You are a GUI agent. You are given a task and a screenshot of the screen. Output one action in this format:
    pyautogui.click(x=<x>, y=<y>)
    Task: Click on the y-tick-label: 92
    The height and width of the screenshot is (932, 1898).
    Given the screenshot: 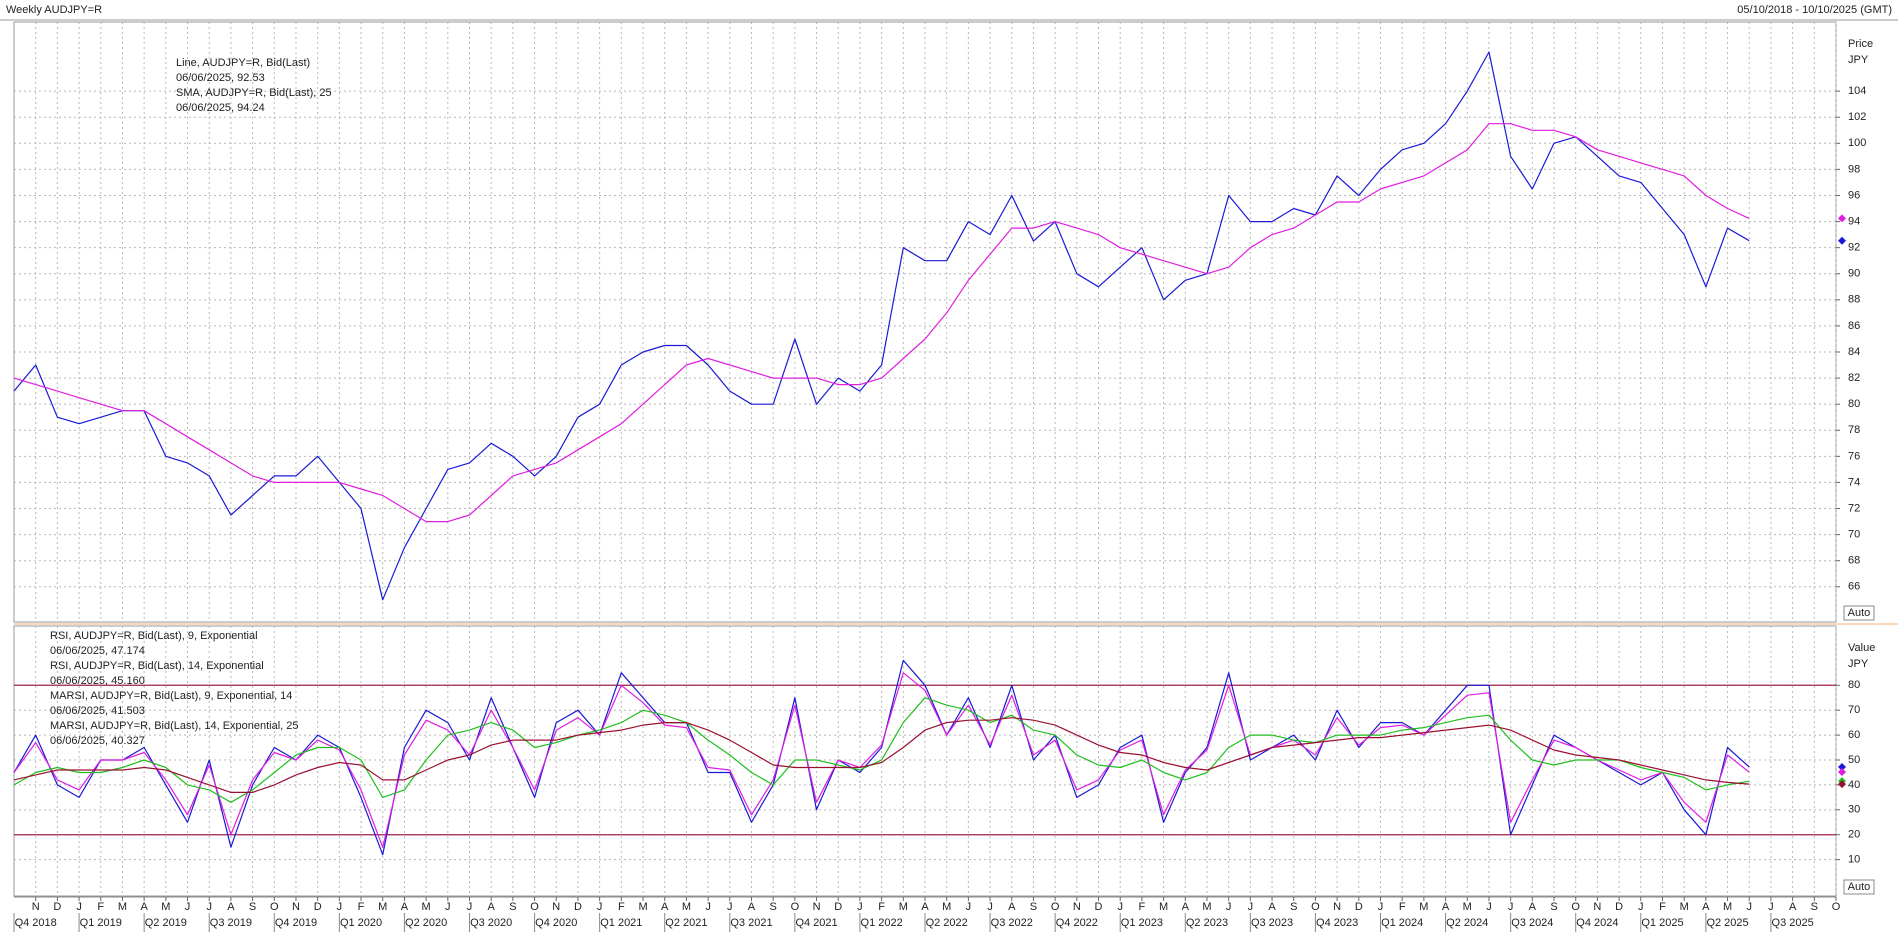 What is the action you would take?
    pyautogui.click(x=1854, y=248)
    